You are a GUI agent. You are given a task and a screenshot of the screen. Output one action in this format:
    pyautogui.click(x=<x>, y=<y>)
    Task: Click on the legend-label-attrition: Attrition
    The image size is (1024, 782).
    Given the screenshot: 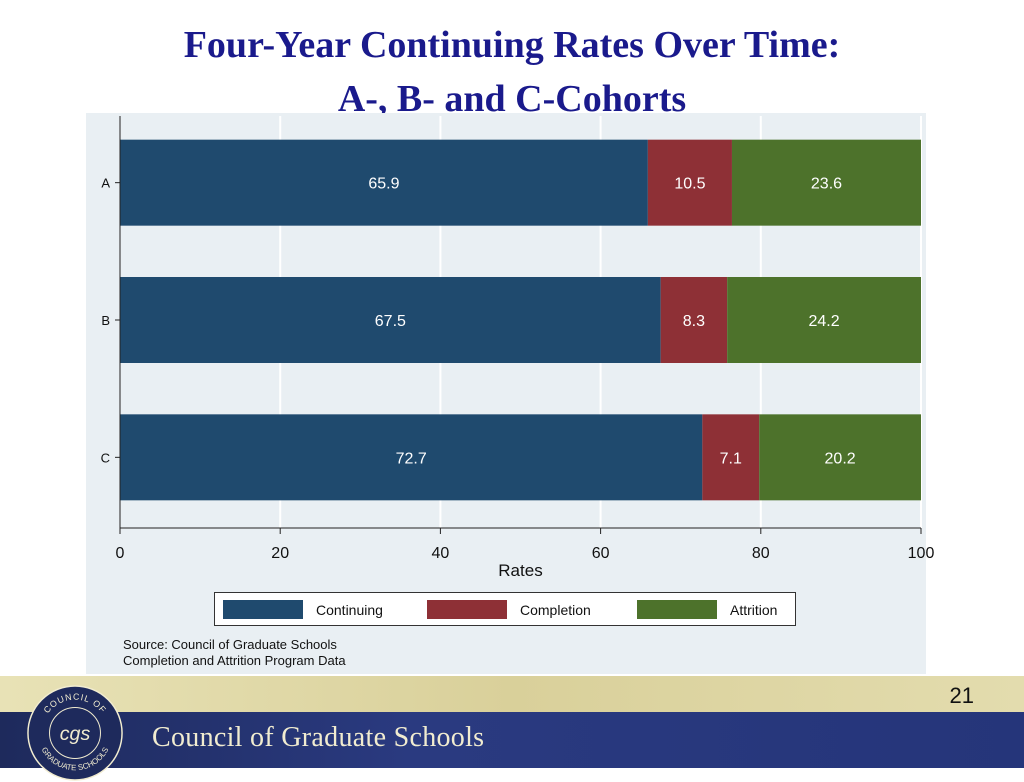 What is the action you would take?
    pyautogui.click(x=754, y=610)
    